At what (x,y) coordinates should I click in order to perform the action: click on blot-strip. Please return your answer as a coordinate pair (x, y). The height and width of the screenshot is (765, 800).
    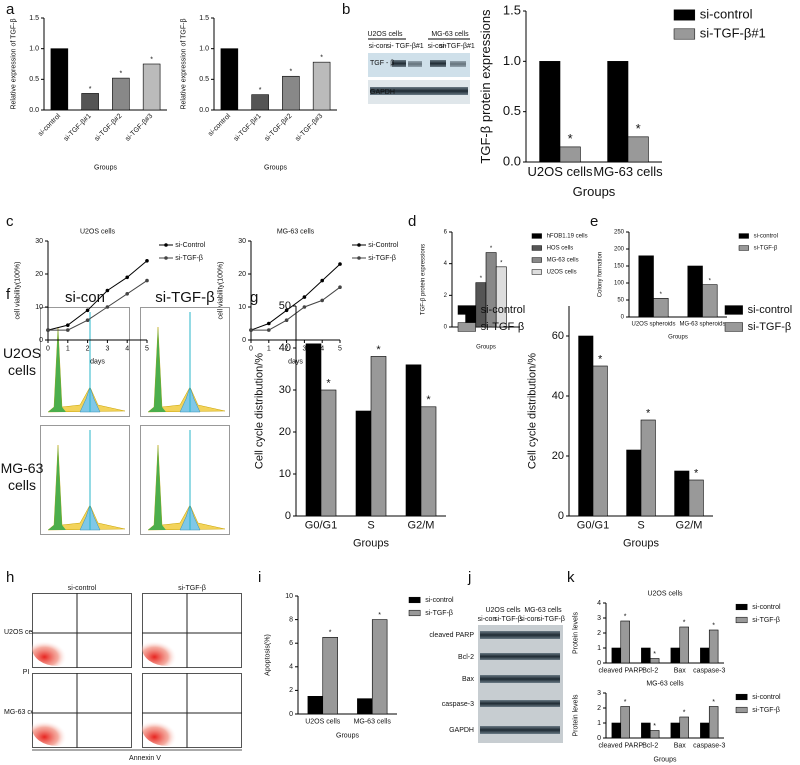
    Looking at the image, I should click on (520, 684).